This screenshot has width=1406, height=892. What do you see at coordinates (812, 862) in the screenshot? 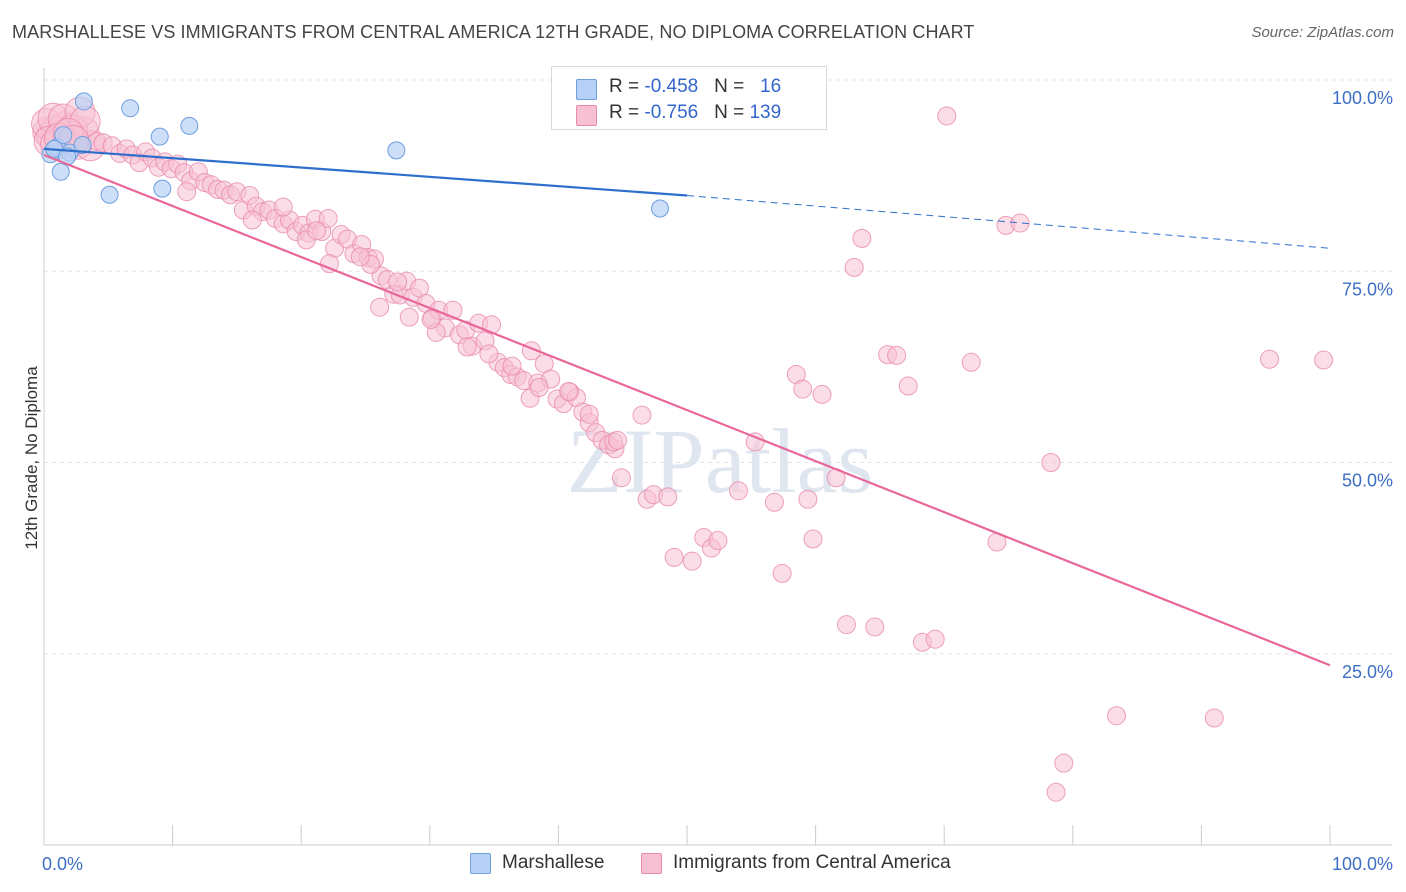
I see `bottom-legend-central-america: Immigrants from Central America` at bounding box center [812, 862].